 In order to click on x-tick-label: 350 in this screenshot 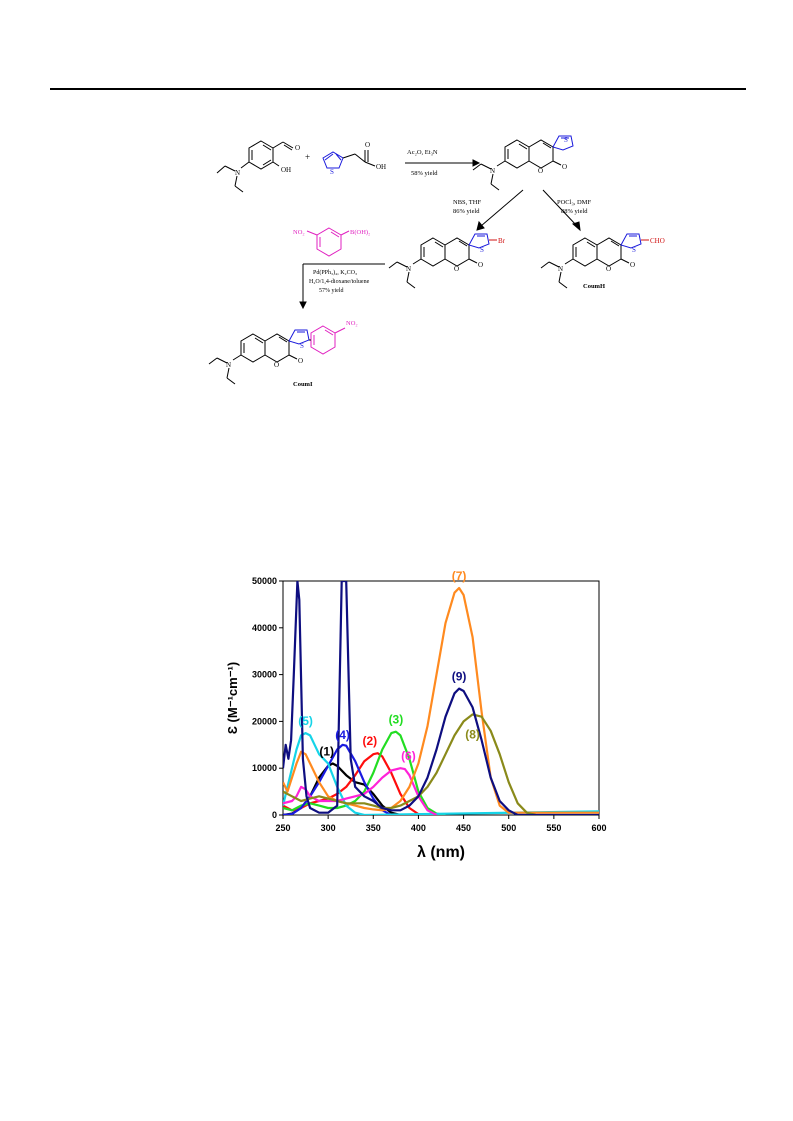, I will do `click(373, 828)`.